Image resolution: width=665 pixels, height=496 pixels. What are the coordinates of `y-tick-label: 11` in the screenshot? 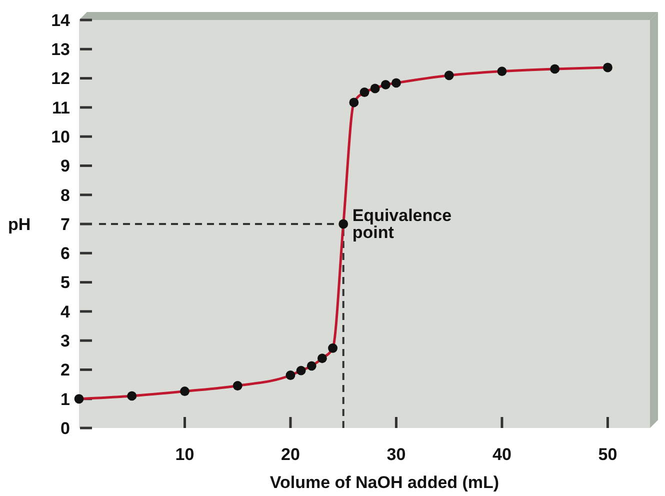 It's located at (61, 108).